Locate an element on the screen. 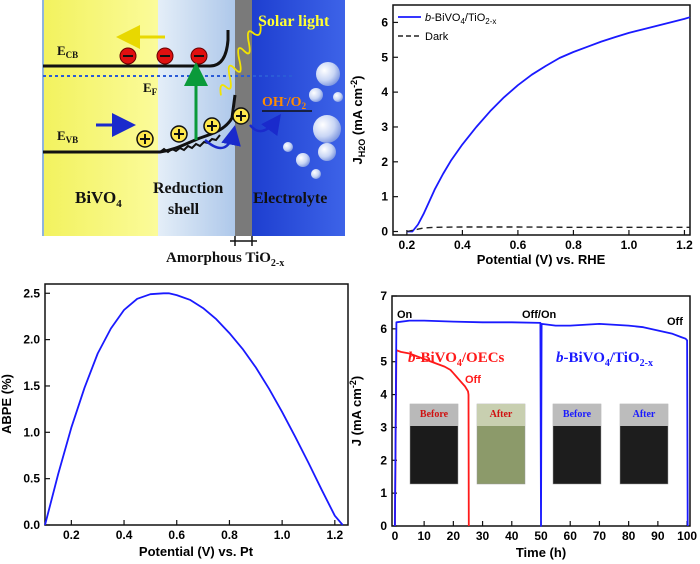 Image resolution: width=700 pixels, height=564 pixels. valence-band-zigzag is located at coordinates (190, 144).